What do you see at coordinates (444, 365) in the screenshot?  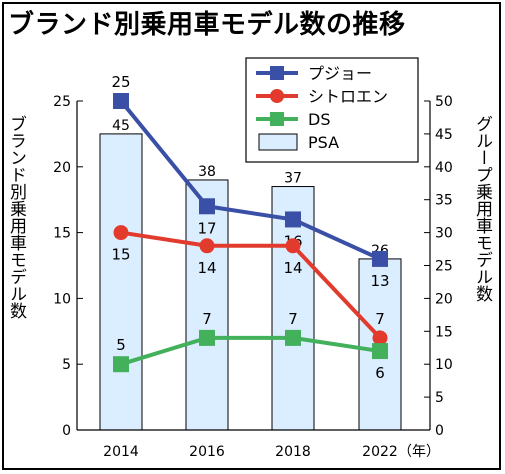 I see `y-right-tick-label-10: 10` at bounding box center [444, 365].